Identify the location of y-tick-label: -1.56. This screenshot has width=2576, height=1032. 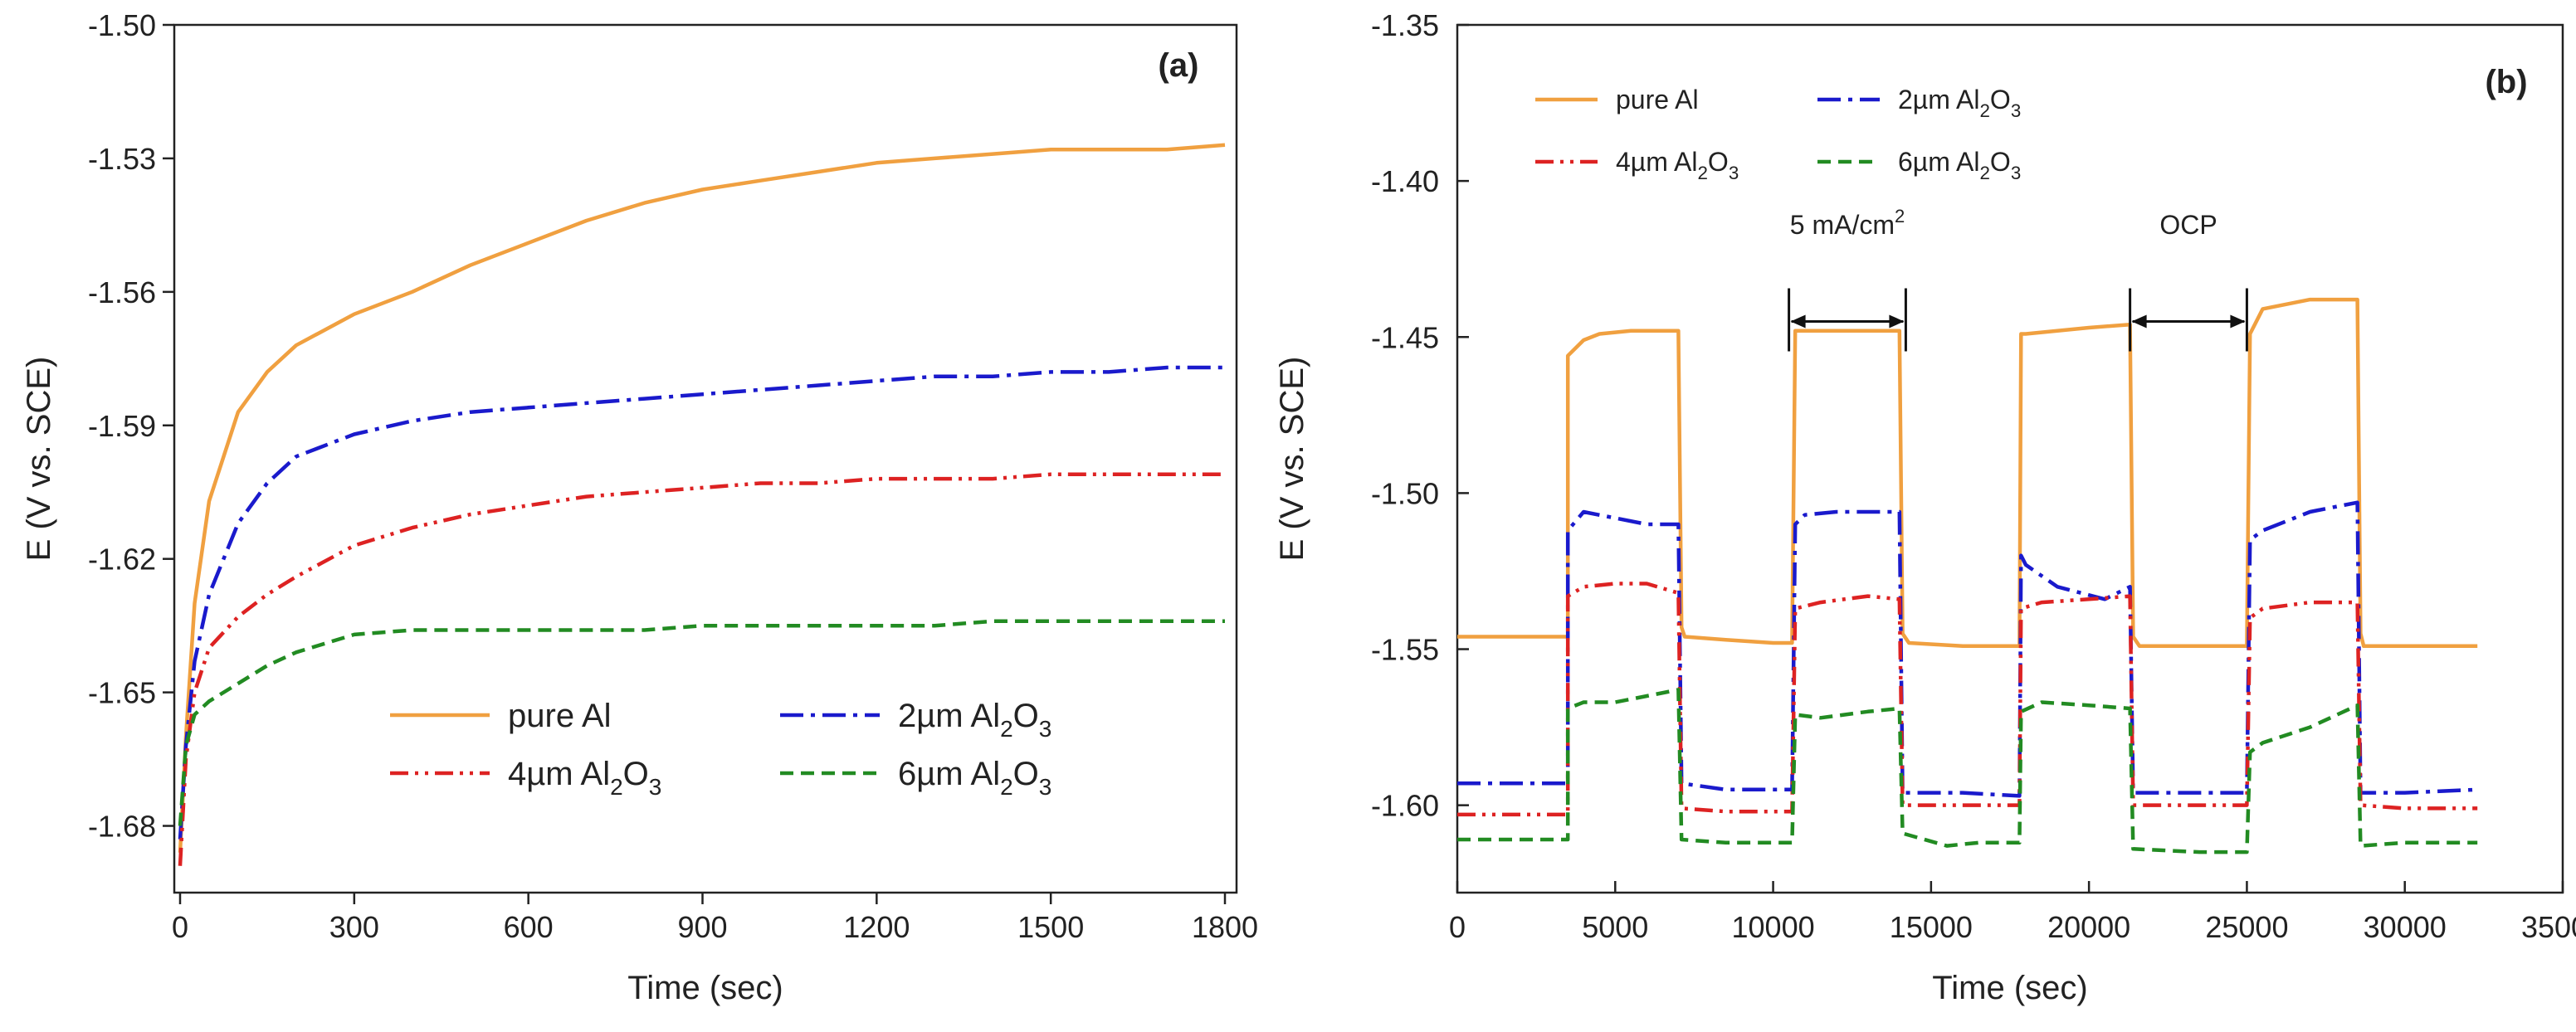
(122, 292).